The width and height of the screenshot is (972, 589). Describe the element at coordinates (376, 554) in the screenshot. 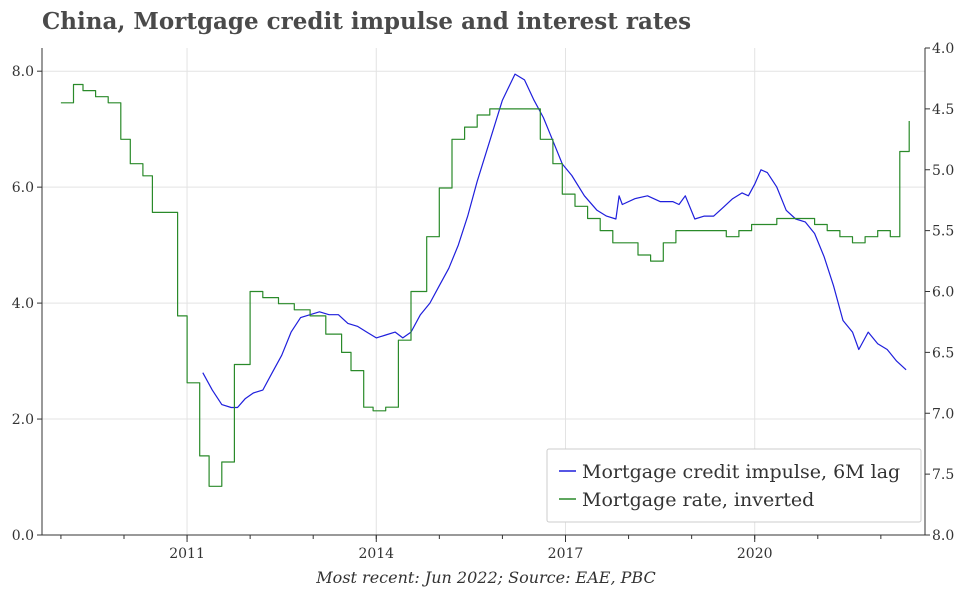

I see `x-tick-label: 2014` at that location.